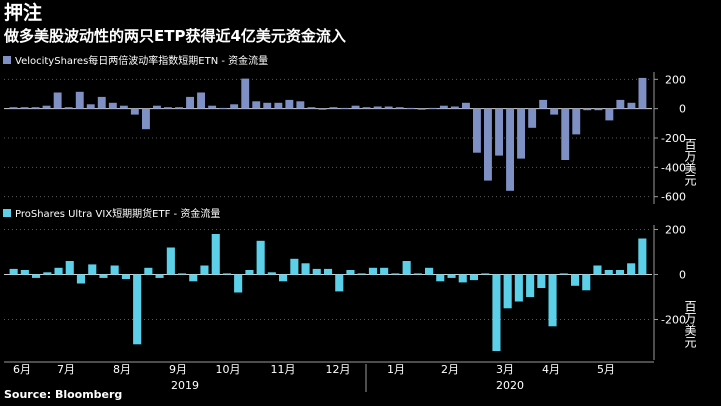 The image size is (721, 406). What do you see at coordinates (396, 369) in the screenshot?
I see `x-tick-label: 1月` at bounding box center [396, 369].